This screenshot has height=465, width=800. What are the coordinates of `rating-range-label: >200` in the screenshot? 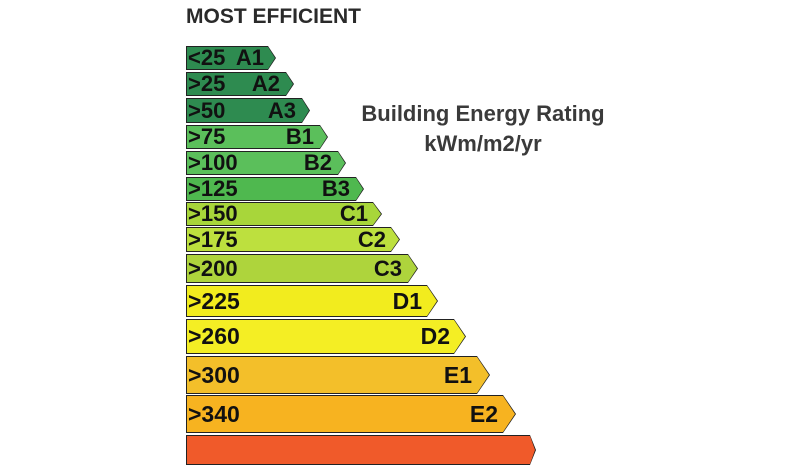 It's located at (213, 268).